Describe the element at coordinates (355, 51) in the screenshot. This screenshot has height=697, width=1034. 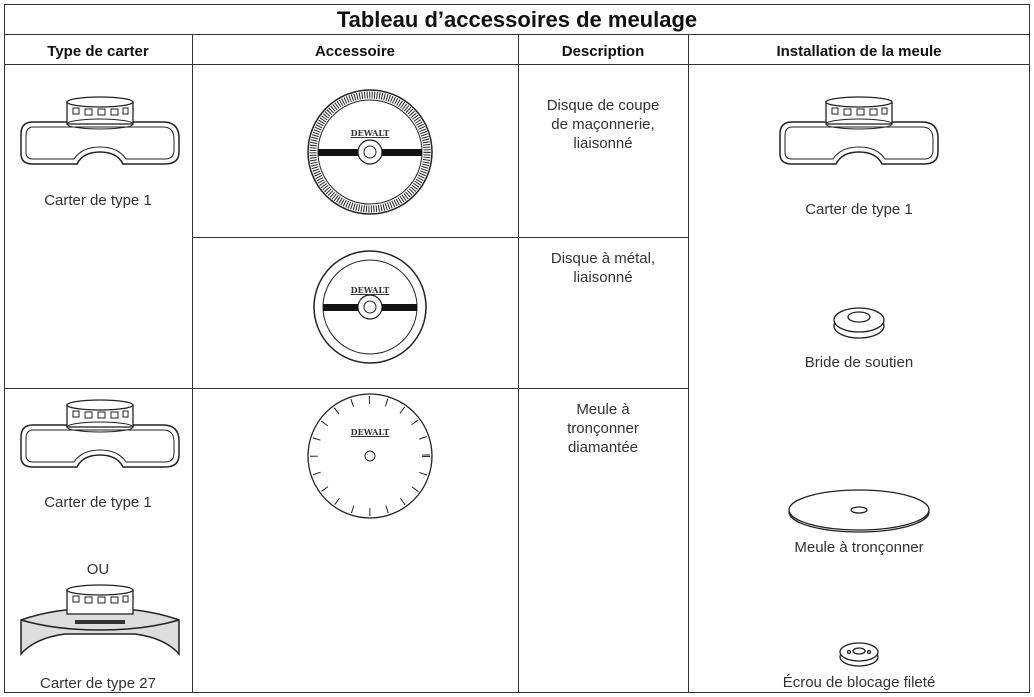
I see `column-header: Accessoire` at that location.